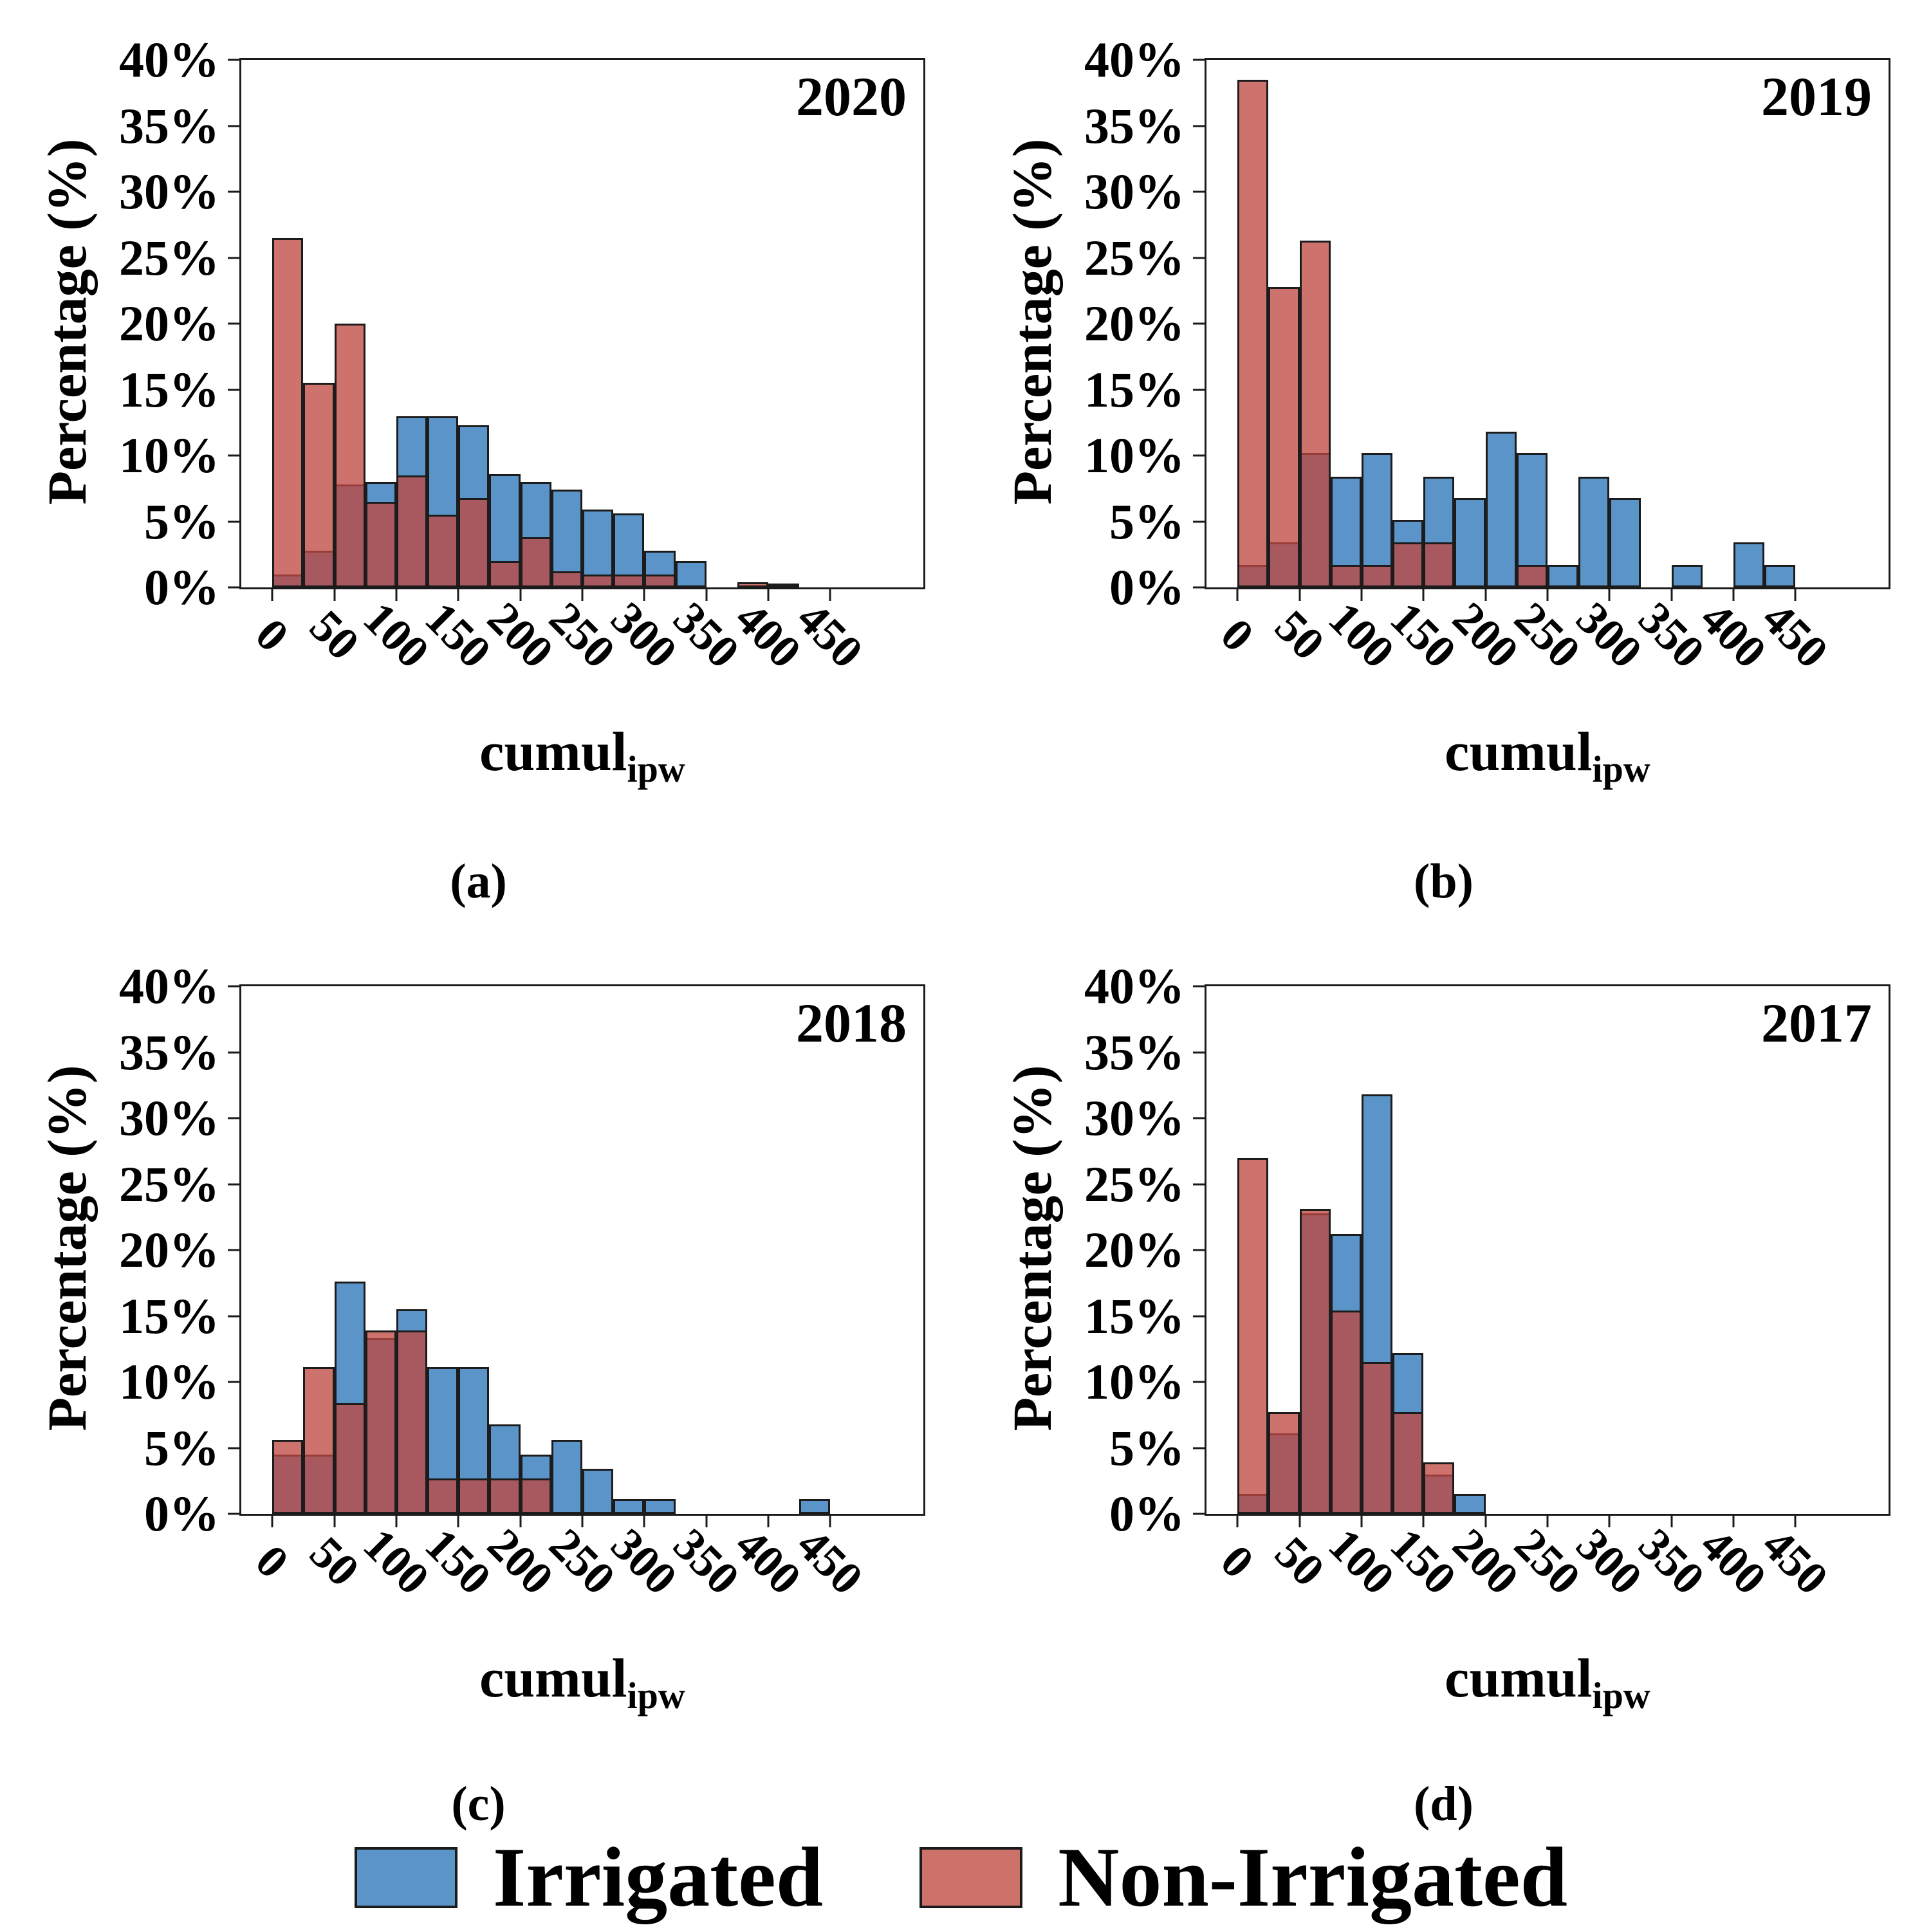 This screenshot has width=1922, height=1932. What do you see at coordinates (582, 1682) in the screenshot?
I see `x-axis-title: cumulipw` at bounding box center [582, 1682].